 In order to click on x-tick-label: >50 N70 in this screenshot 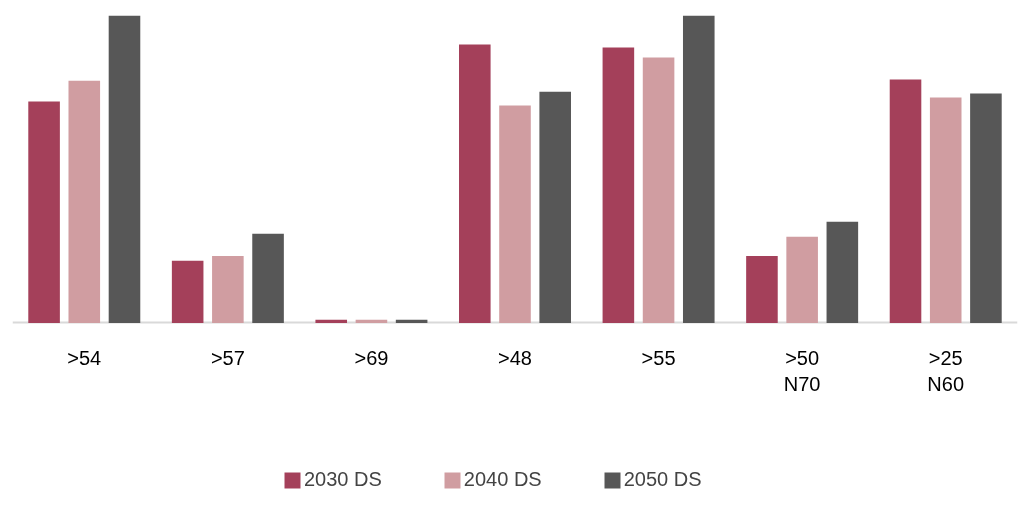, I will do `click(802, 371)`.